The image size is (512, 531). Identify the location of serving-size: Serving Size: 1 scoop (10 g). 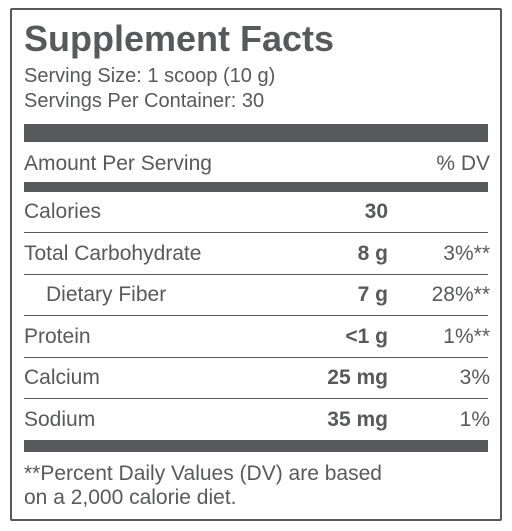
(150, 76).